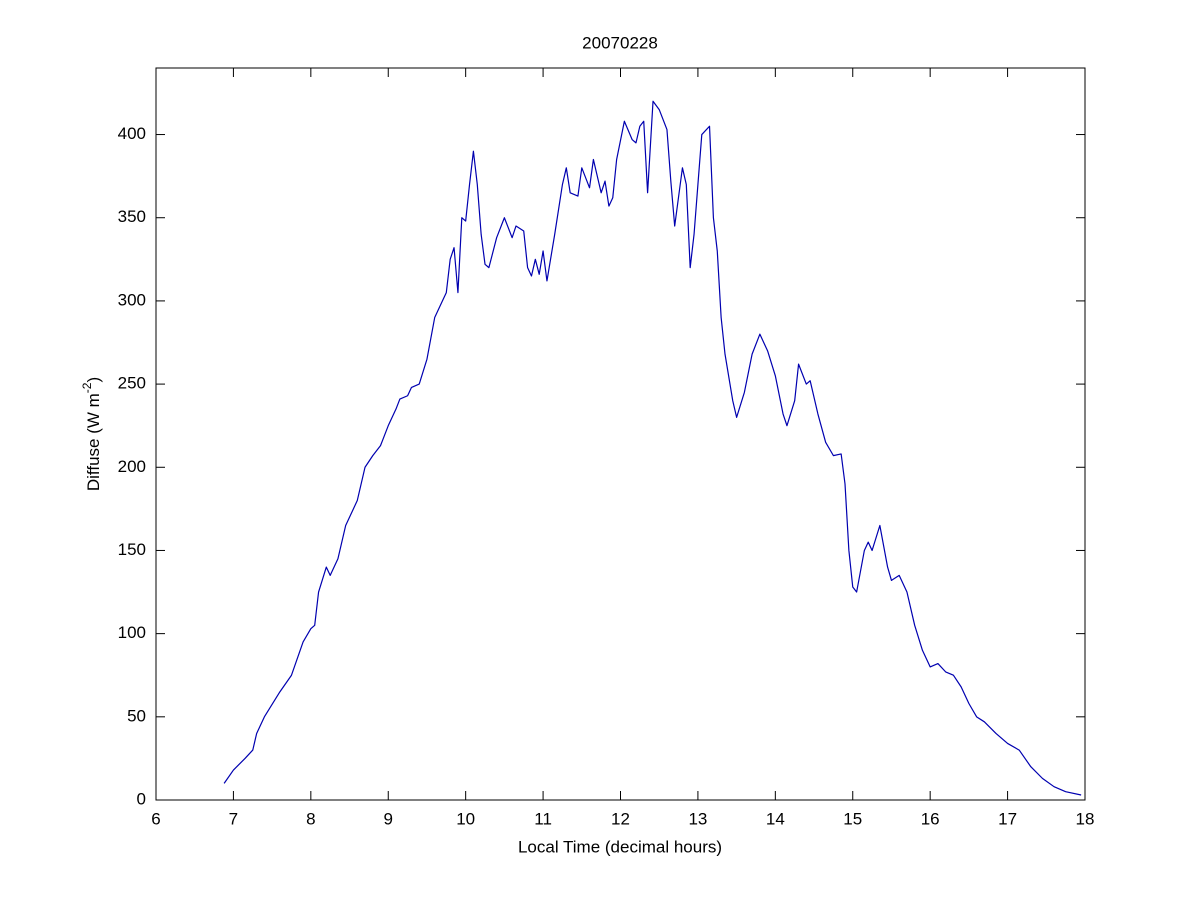  What do you see at coordinates (310, 818) in the screenshot?
I see `x-tick-label: 8` at bounding box center [310, 818].